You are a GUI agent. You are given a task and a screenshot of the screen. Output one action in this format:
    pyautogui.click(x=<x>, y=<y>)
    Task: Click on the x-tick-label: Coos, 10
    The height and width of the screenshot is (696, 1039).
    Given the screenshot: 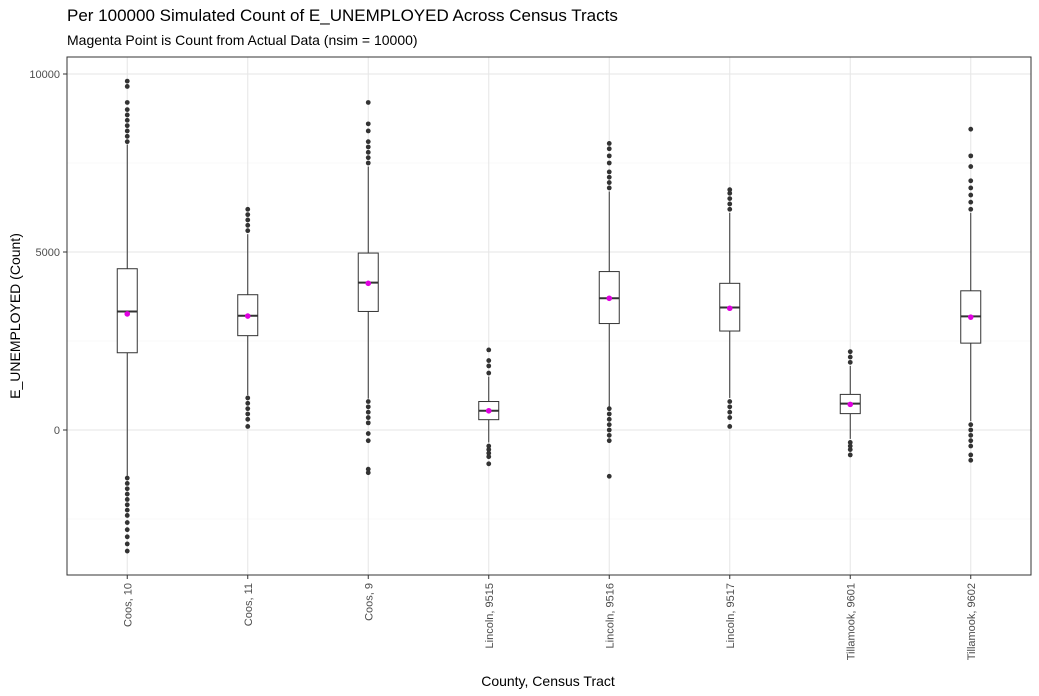 What is the action you would take?
    pyautogui.click(x=128, y=605)
    